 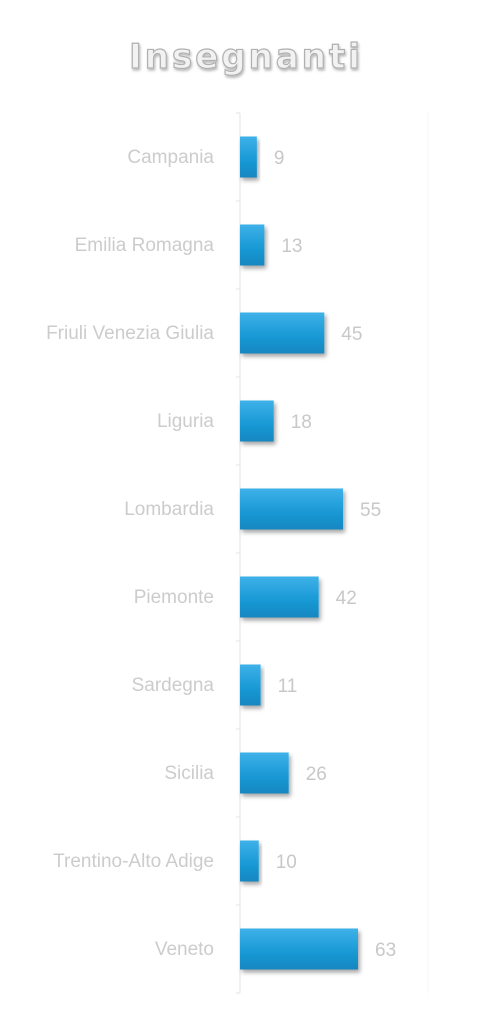 I want to click on data-label: 11, so click(x=288, y=686).